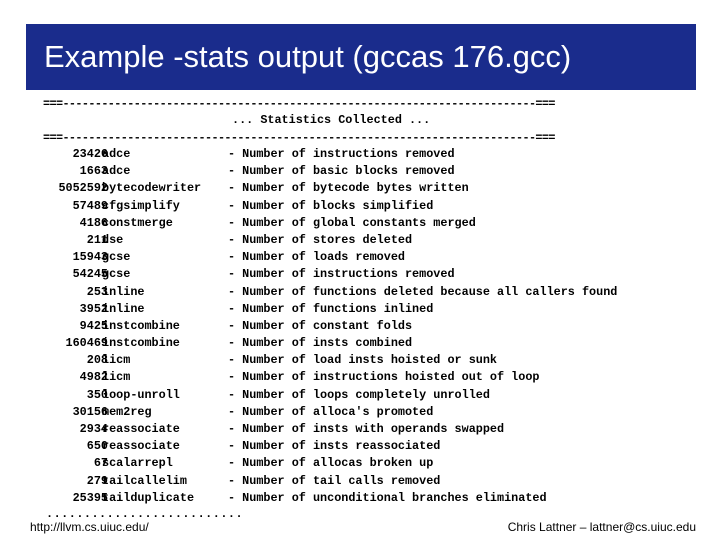 Image resolution: width=720 pixels, height=540 pixels. What do you see at coordinates (137, 222) in the screenshot?
I see `stat-pass: constmerge` at bounding box center [137, 222].